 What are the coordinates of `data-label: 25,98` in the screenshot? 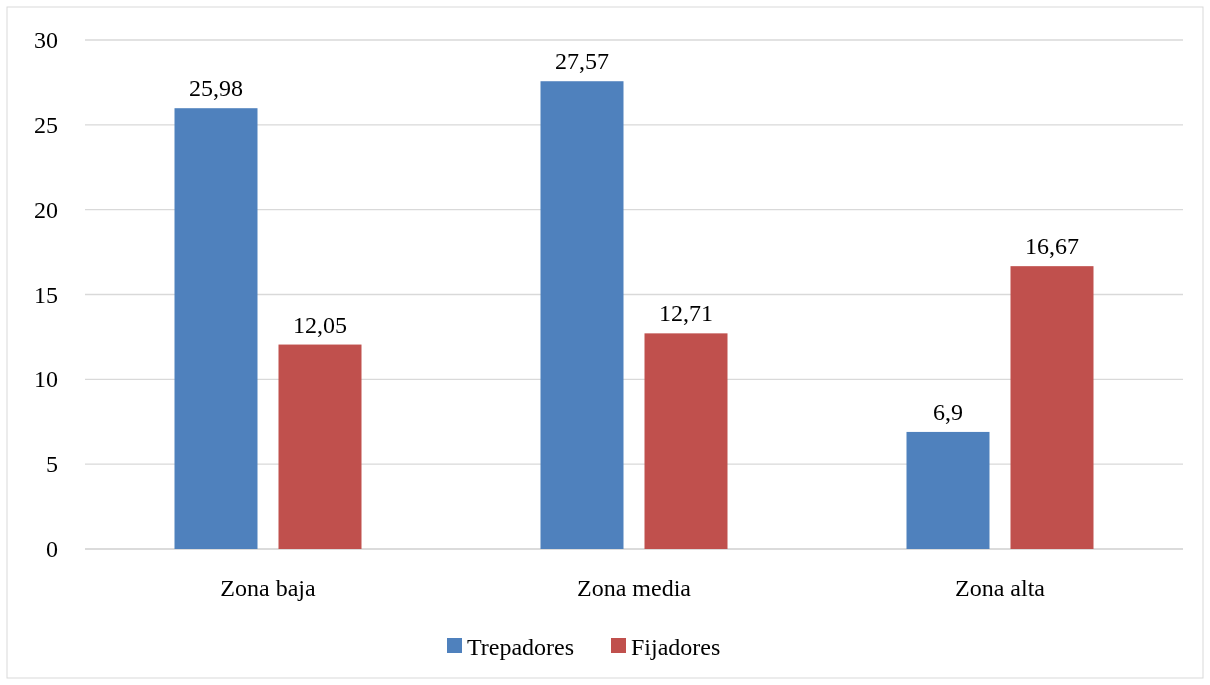 It's located at (216, 88).